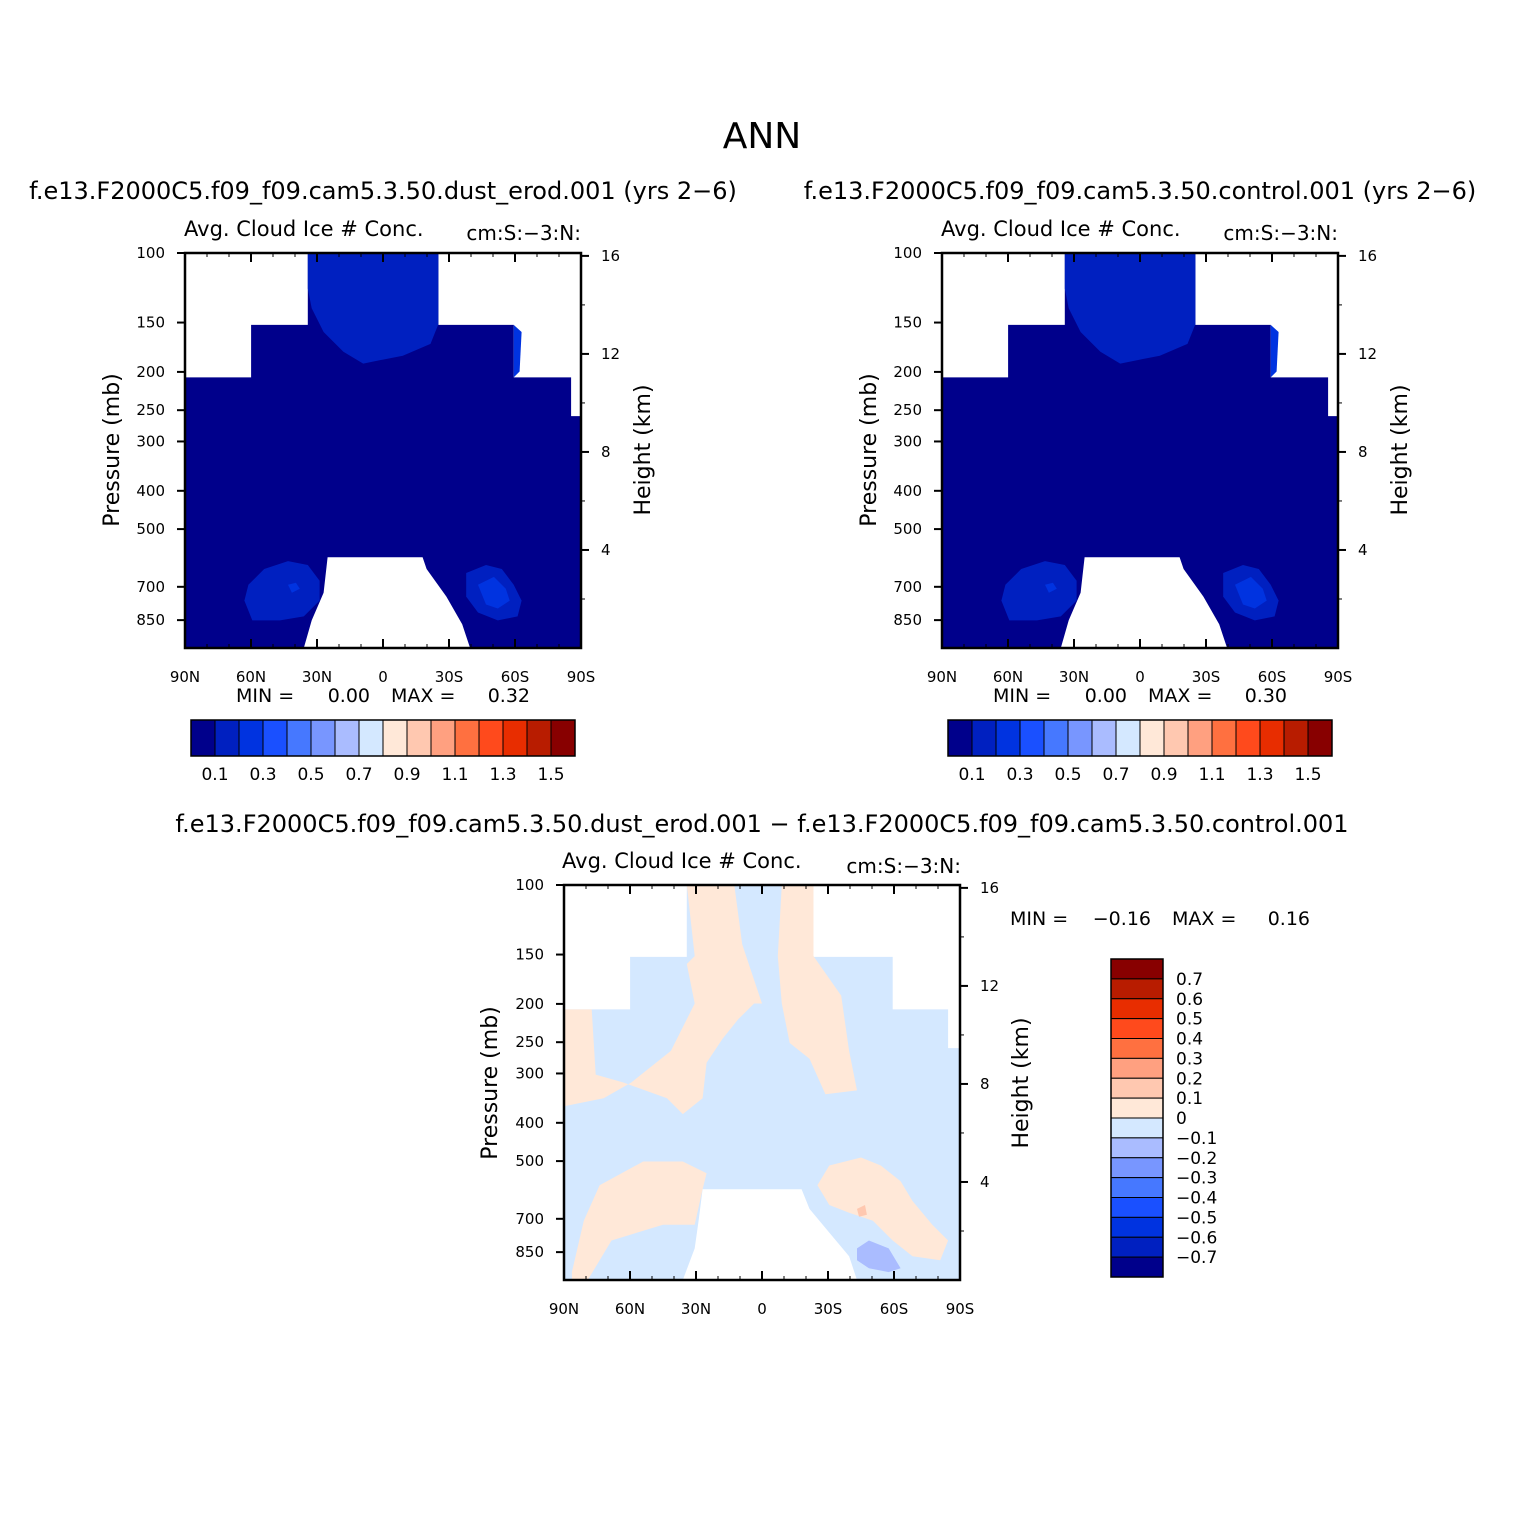  Describe the element at coordinates (529, 1252) in the screenshot. I see `panel3-ytick-label: 850` at that location.